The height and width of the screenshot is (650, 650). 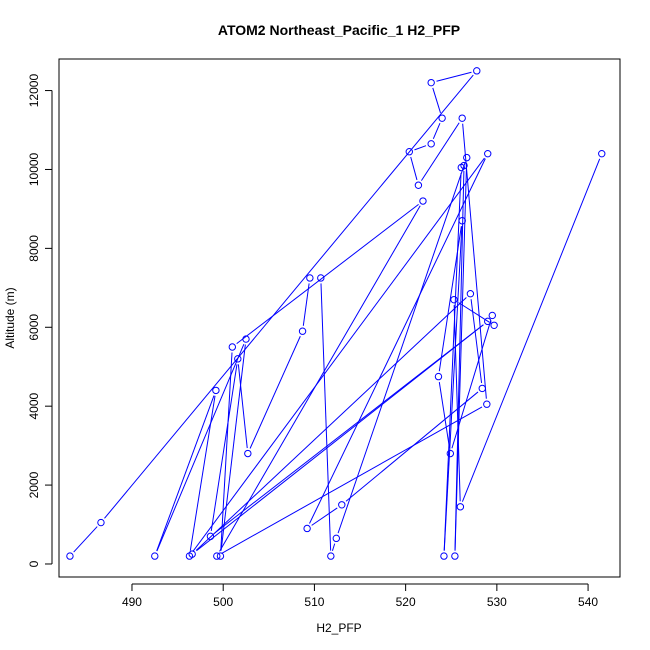 I want to click on x-axis: 490 500 510 520 530 540, so click(x=360, y=596).